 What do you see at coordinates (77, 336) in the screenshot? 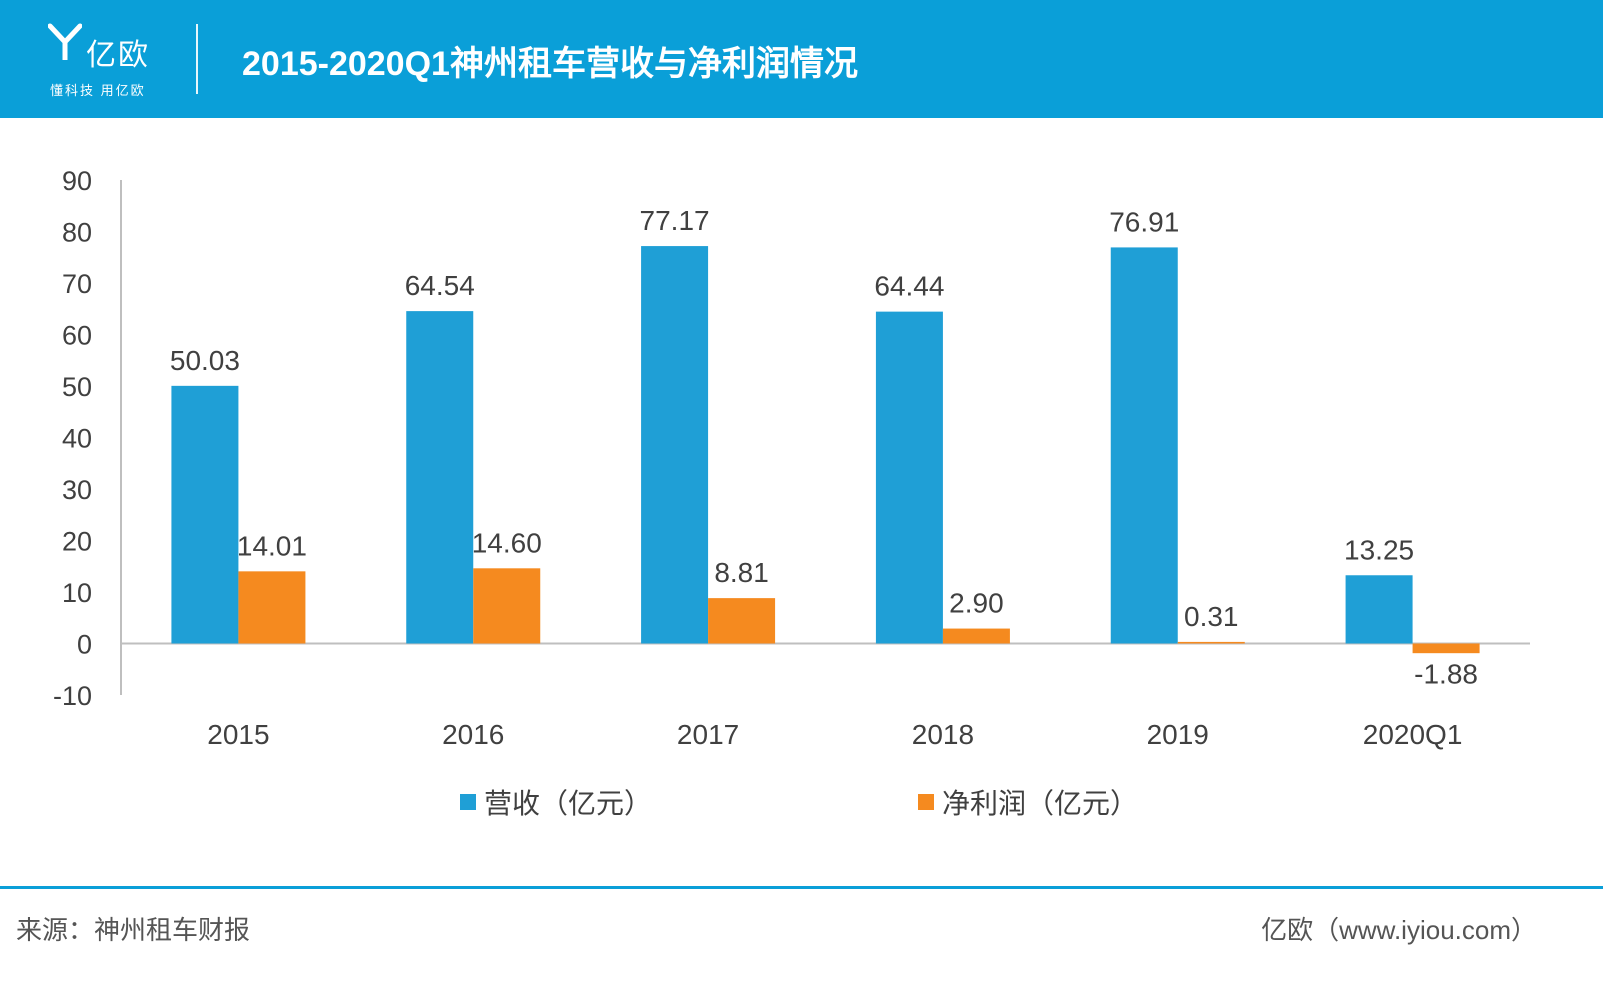
I see `y-tick-label: 60` at bounding box center [77, 336].